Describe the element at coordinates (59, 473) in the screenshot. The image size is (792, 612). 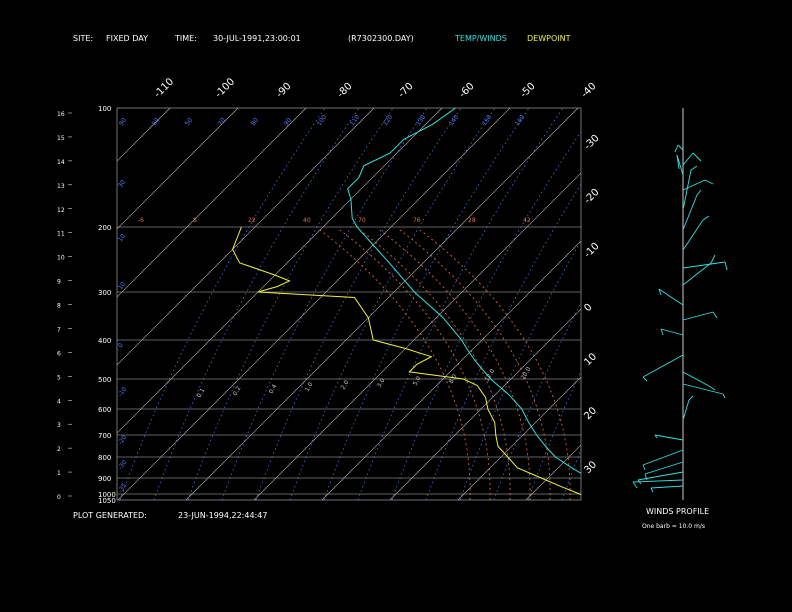
I see `height-tick-label: 1` at that location.